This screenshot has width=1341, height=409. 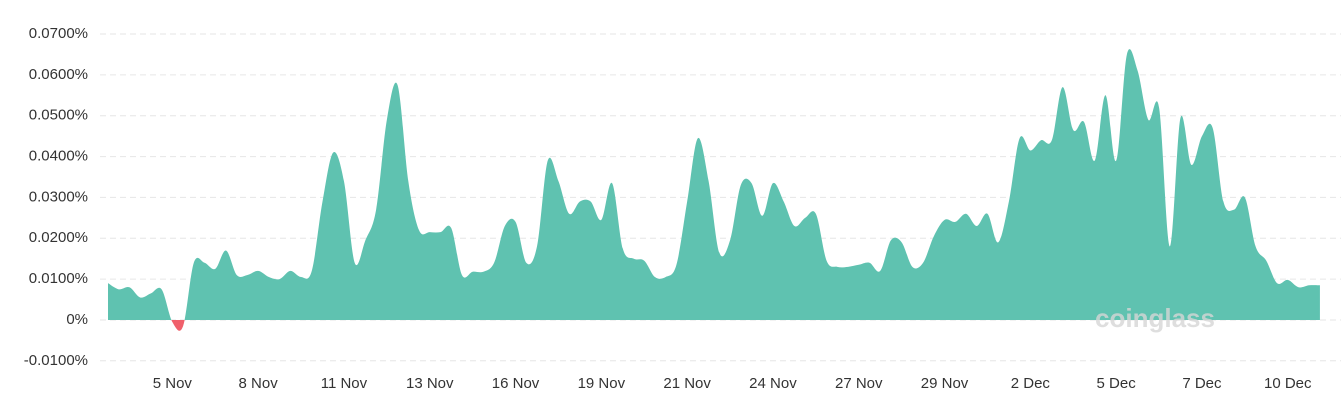 What do you see at coordinates (1288, 383) in the screenshot?
I see `x-tick-label: 10 Dec` at bounding box center [1288, 383].